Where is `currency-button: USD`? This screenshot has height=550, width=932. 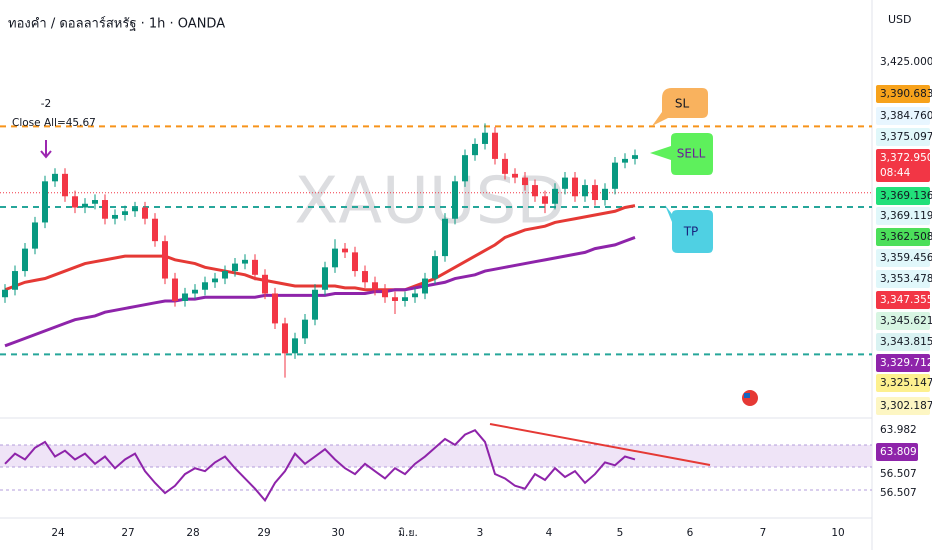 currency-button: USD is located at coordinates (900, 19).